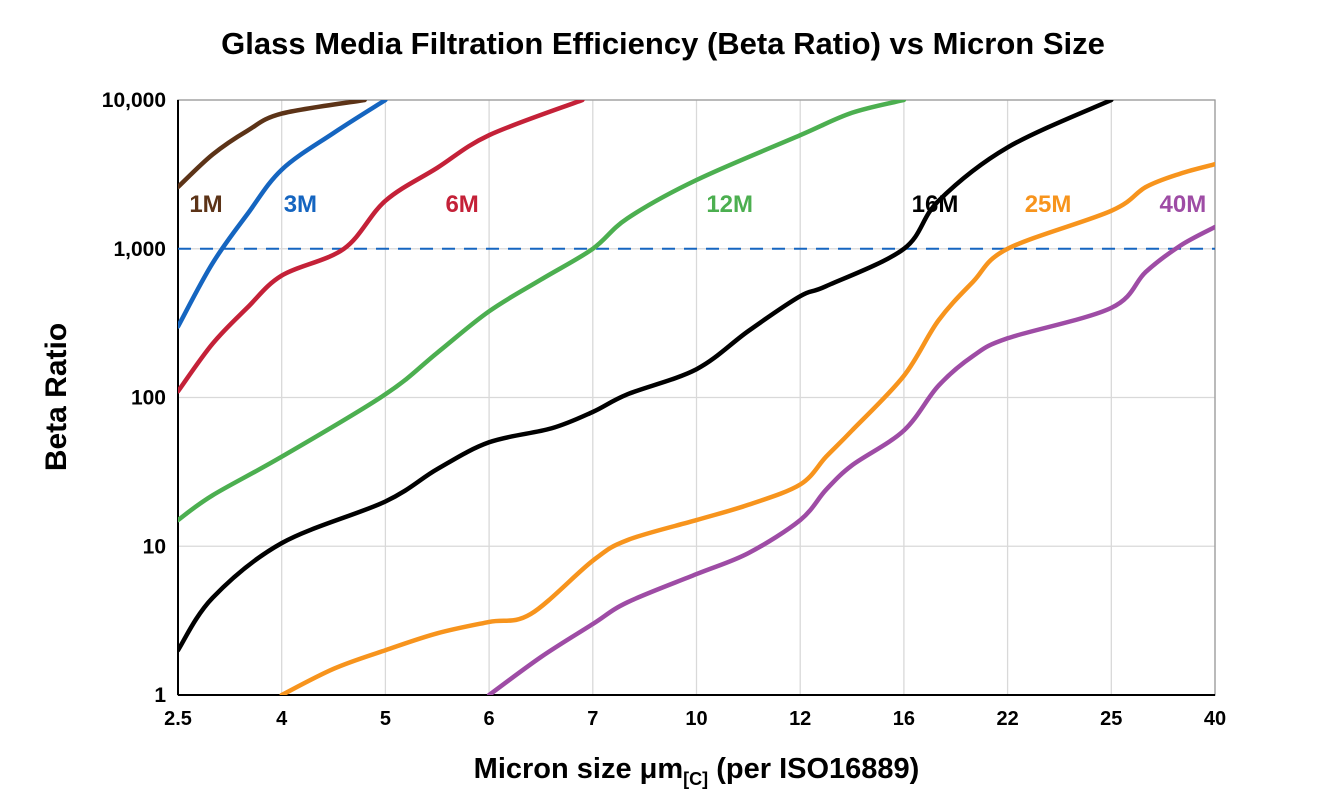  I want to click on x-axis-label-suffix: (per ISO16889), so click(814, 769).